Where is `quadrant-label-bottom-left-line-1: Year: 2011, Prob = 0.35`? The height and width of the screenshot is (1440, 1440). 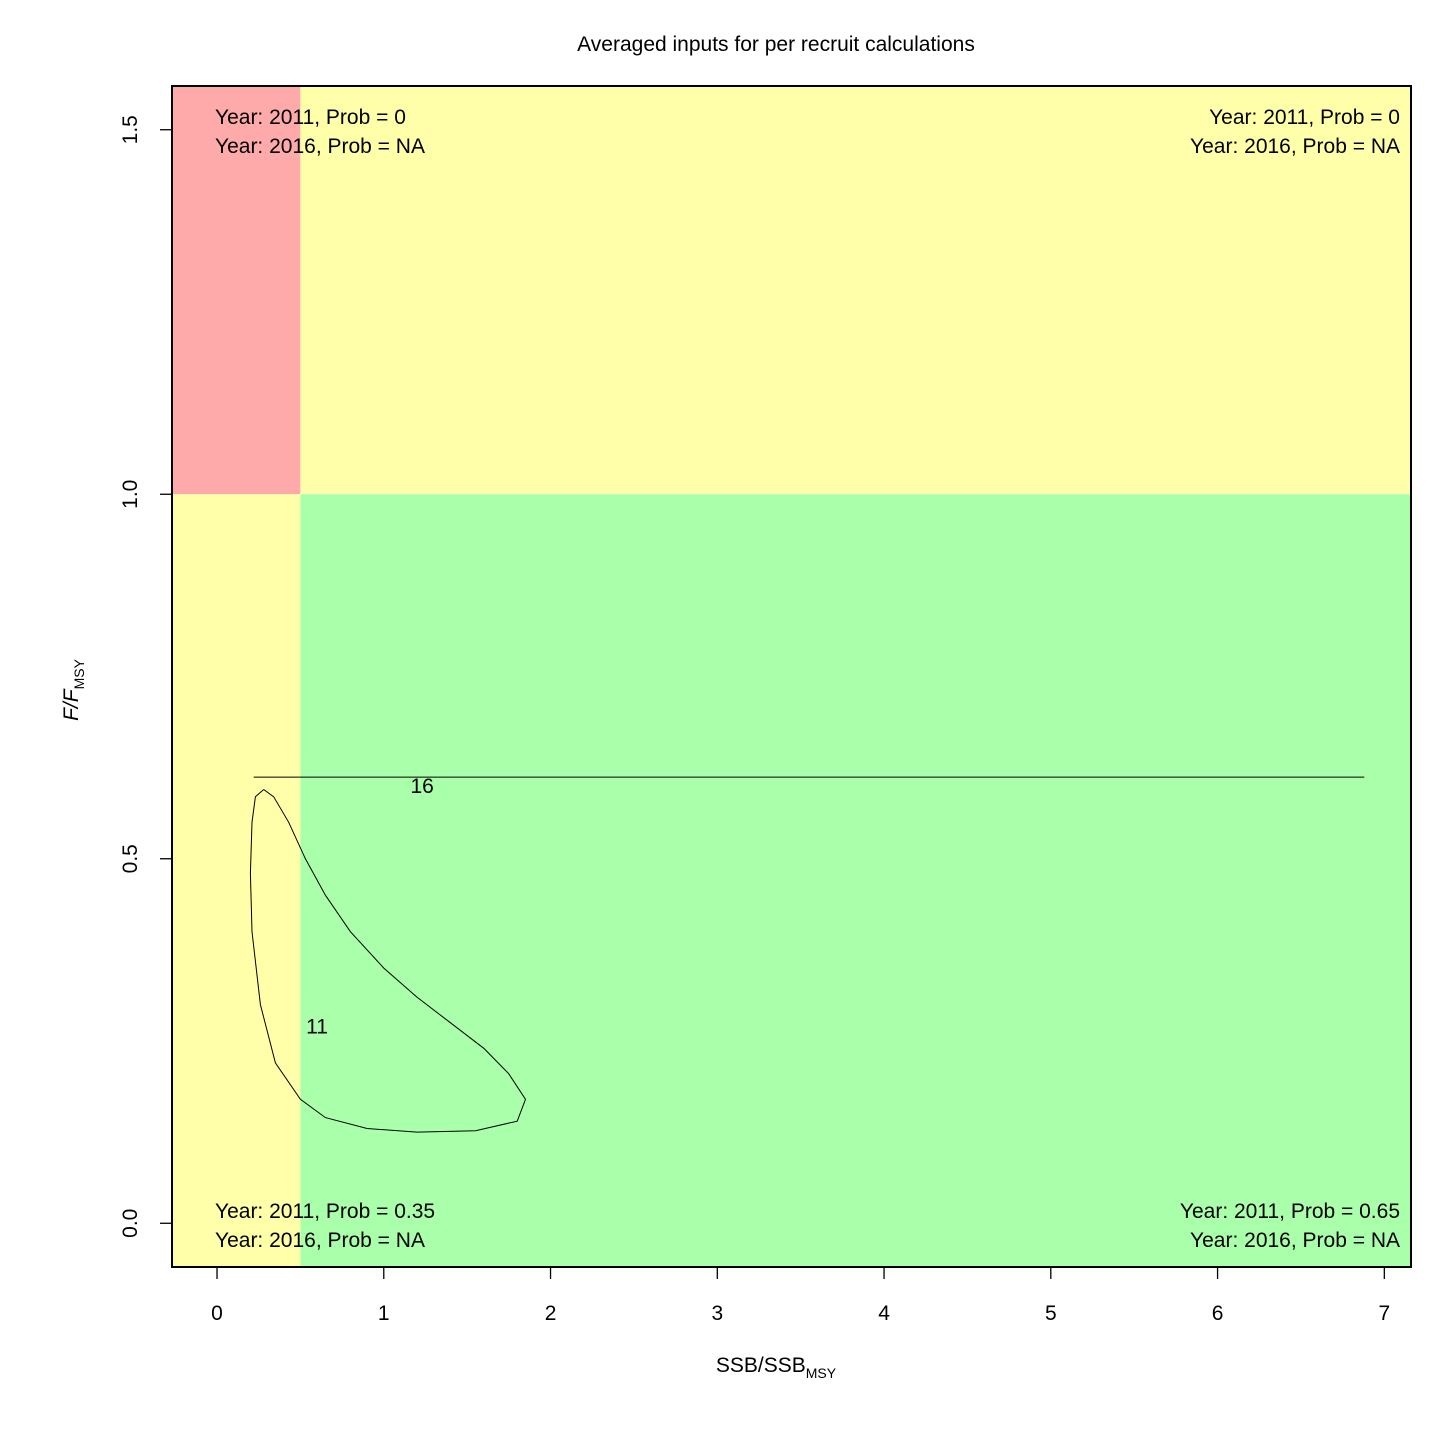
quadrant-label-bottom-left-line-1: Year: 2011, Prob = 0.35 is located at coordinates (325, 1211).